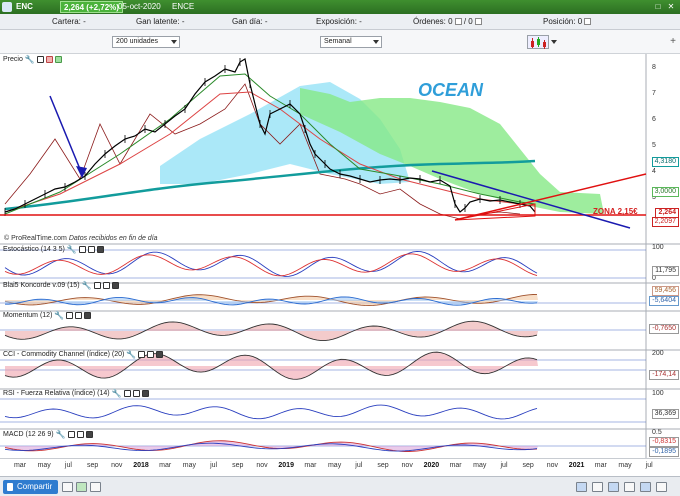  I want to click on zoom-out-icon, so click(581, 487).